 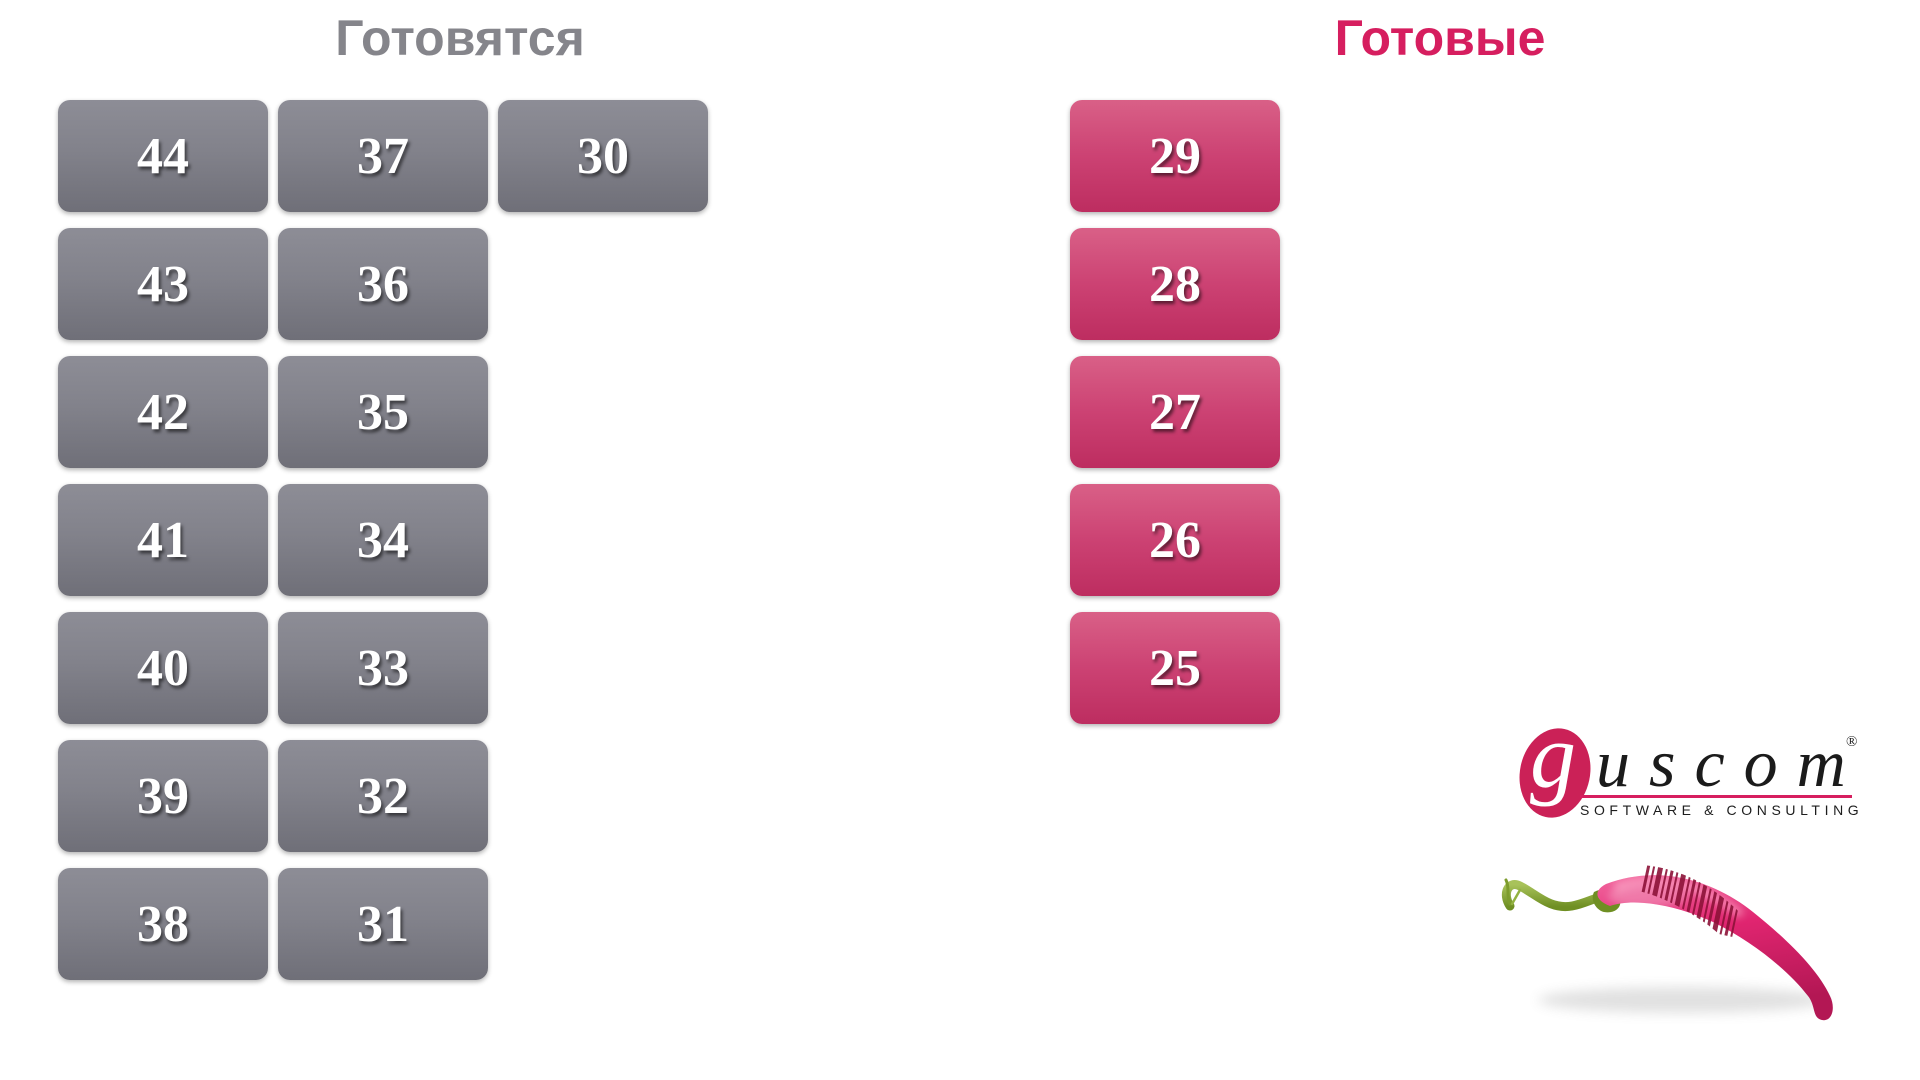 What do you see at coordinates (460, 38) in the screenshot?
I see `preparing-section-title: Готовятся` at bounding box center [460, 38].